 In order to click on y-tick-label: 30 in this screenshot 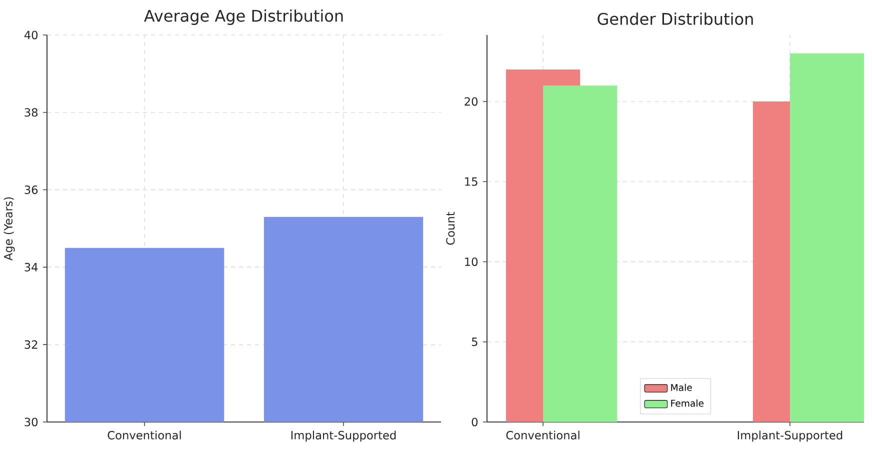, I will do `click(31, 422)`.